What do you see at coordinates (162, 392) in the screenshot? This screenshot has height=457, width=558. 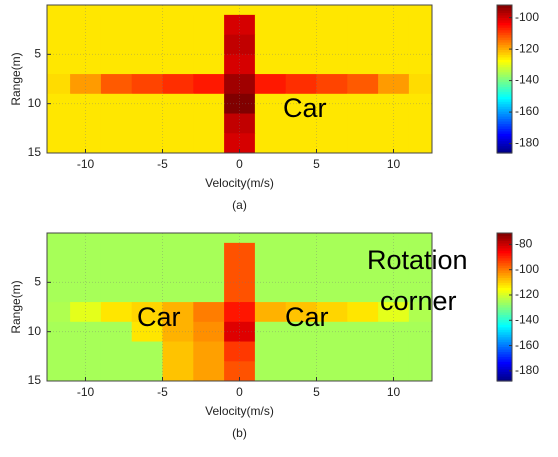 I see `x-tick-label: -5` at bounding box center [162, 392].